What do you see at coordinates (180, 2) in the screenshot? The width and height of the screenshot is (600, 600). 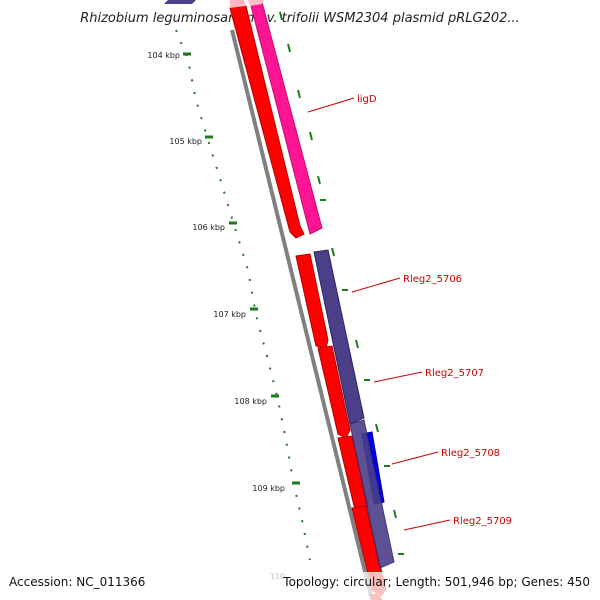 I see `feature-top-left` at bounding box center [180, 2].